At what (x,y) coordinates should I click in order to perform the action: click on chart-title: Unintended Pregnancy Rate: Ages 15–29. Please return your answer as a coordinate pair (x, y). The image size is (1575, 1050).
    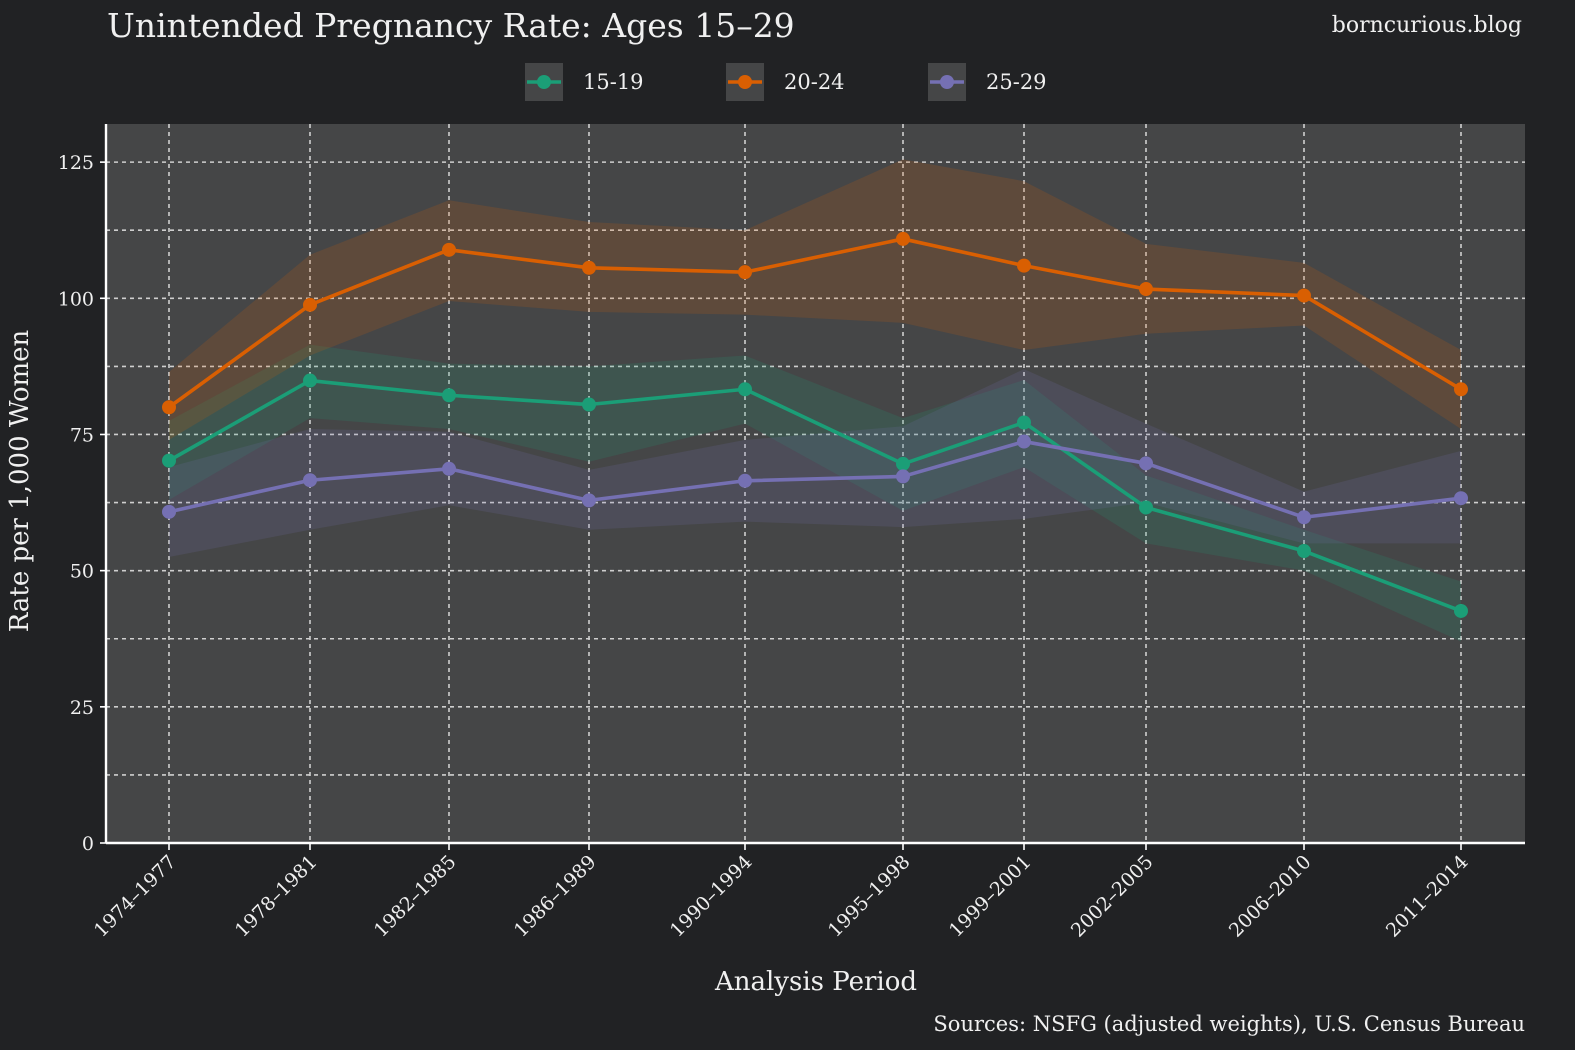
    Looking at the image, I should click on (451, 25).